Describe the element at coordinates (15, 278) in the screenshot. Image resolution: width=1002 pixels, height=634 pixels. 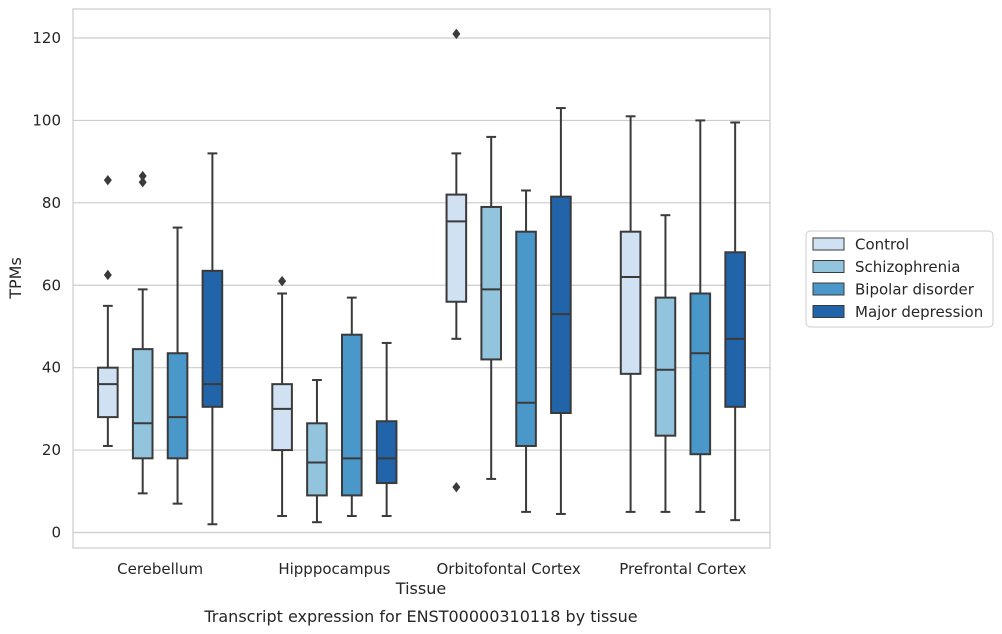
I see `y-axis-title: TPMs` at that location.